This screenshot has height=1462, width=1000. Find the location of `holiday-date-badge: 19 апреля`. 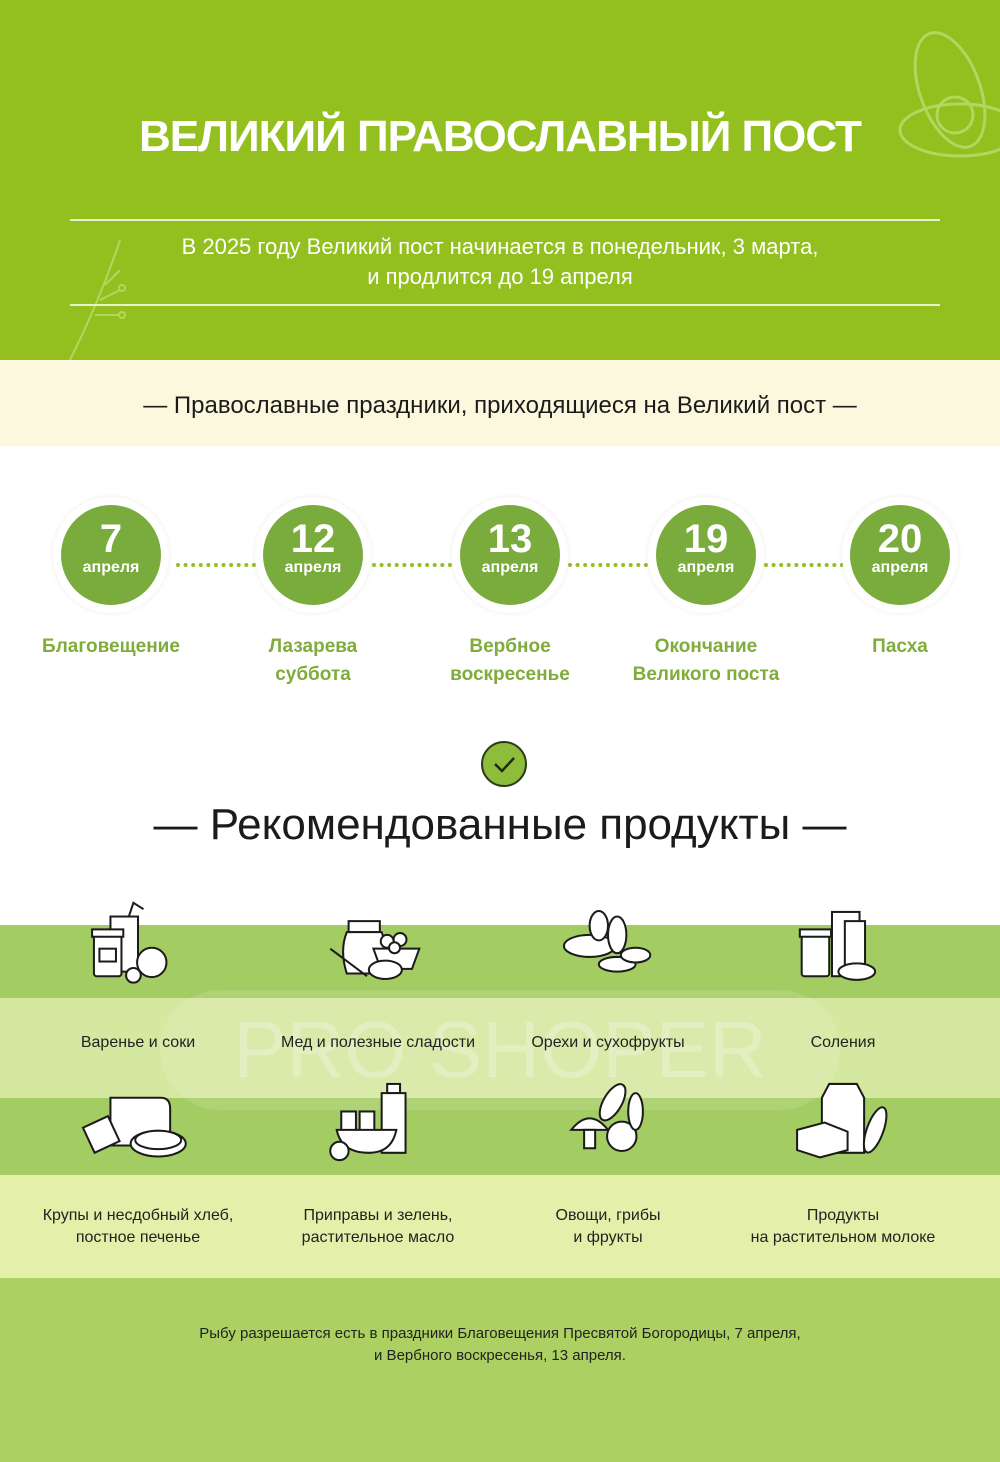

holiday-date-badge: 19 апреля is located at coordinates (706, 555).